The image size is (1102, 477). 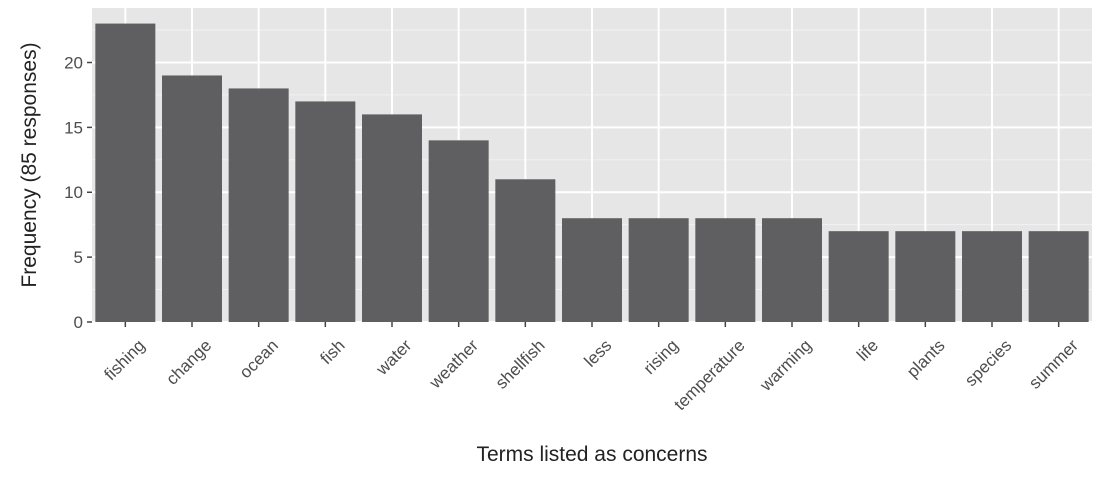 What do you see at coordinates (458, 231) in the screenshot?
I see `bar-weather` at bounding box center [458, 231].